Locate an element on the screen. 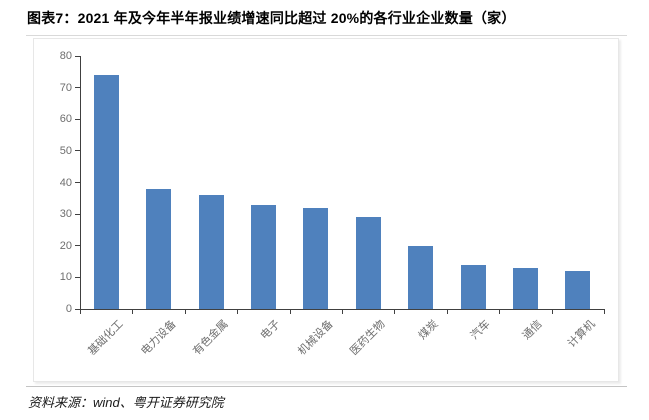 This screenshot has width=649, height=420. x-category-label: 电力设备 is located at coordinates (158, 338).